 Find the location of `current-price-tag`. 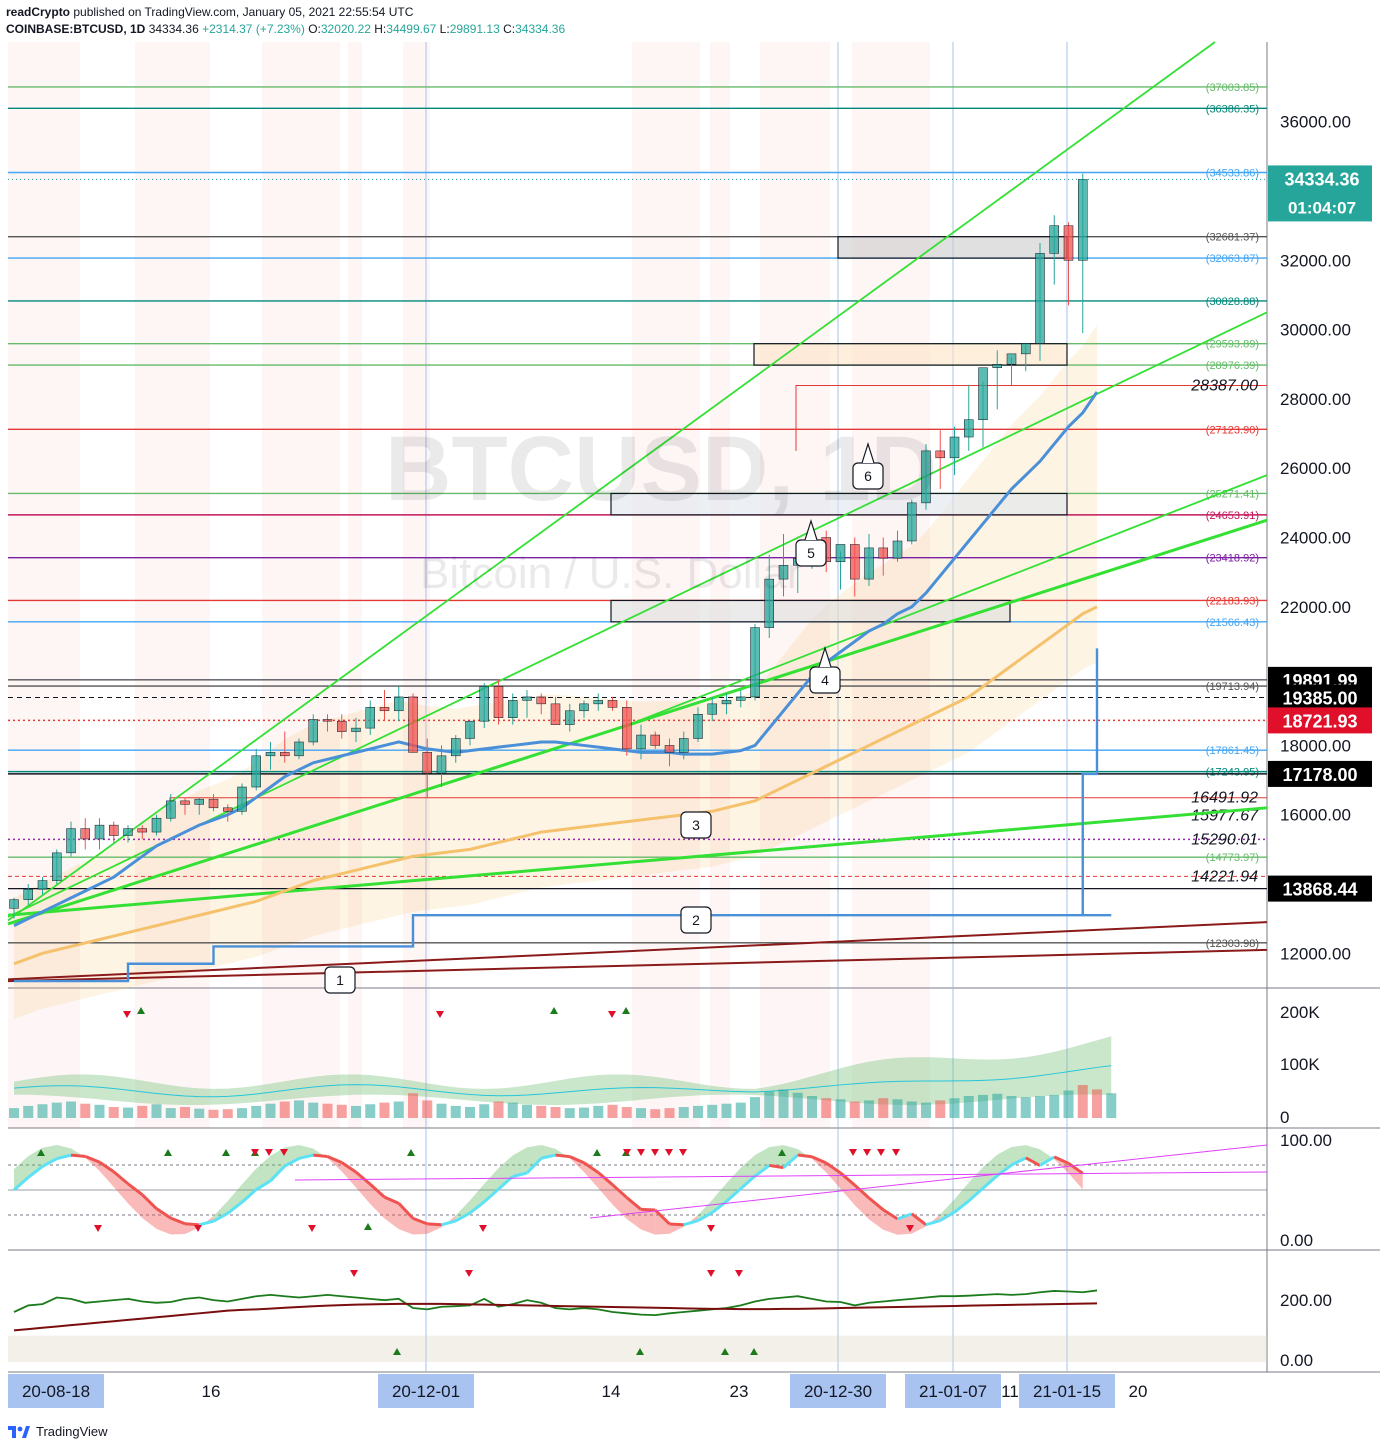

current-price-tag is located at coordinates (1320, 193).